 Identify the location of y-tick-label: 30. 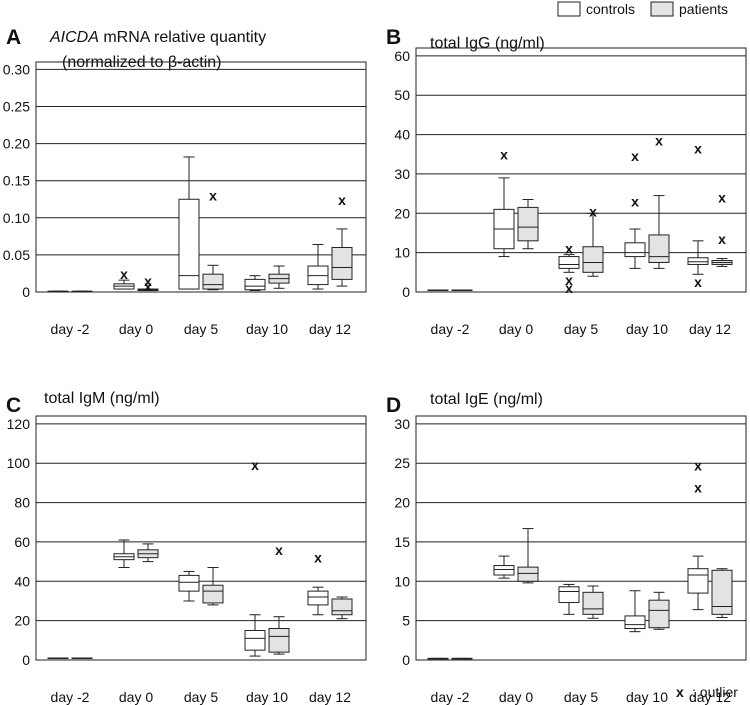
(402, 174).